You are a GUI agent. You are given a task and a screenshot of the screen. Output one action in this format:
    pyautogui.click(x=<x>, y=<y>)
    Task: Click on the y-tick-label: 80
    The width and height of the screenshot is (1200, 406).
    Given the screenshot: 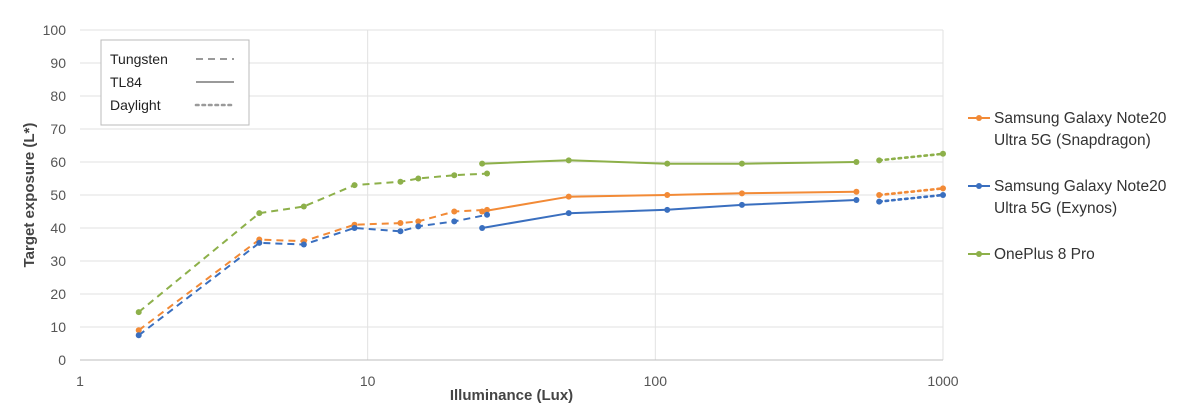 What is the action you would take?
    pyautogui.click(x=58, y=96)
    